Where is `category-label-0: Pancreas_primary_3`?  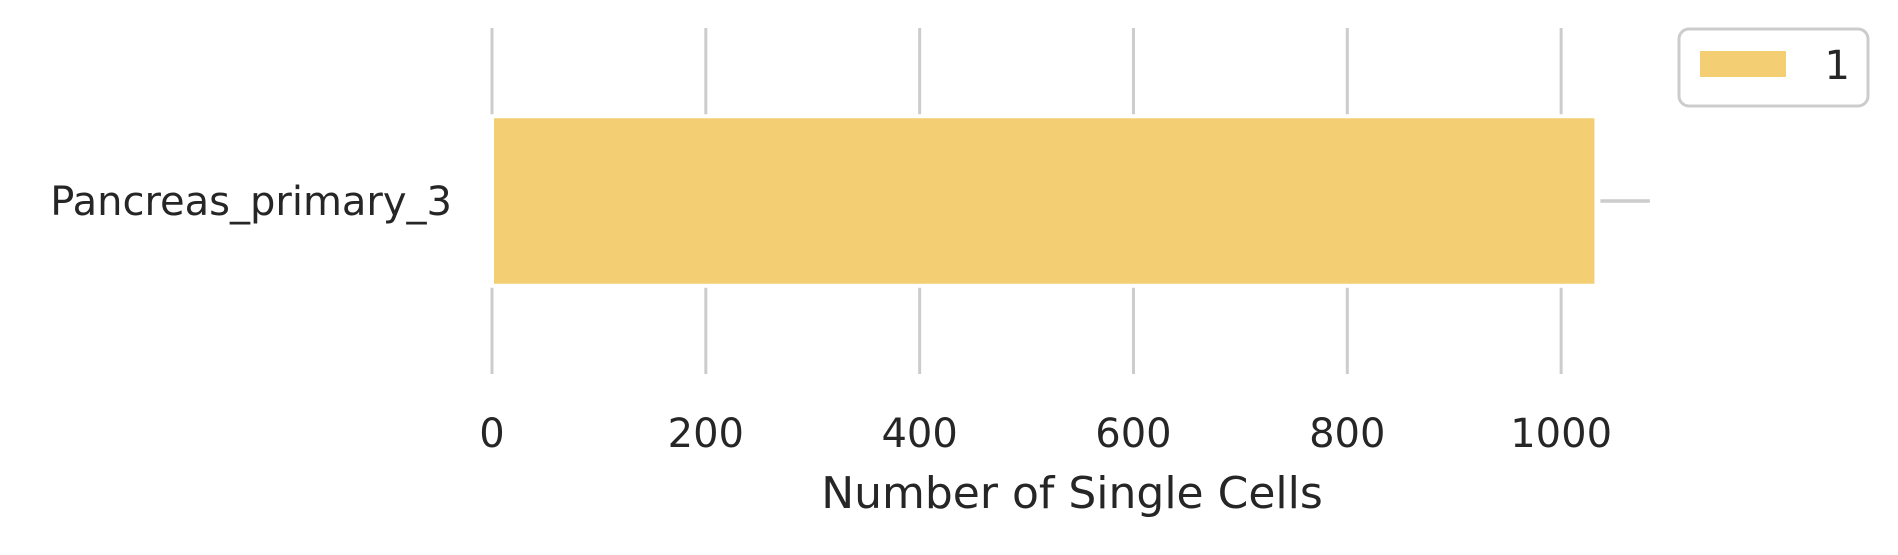
category-label-0: Pancreas_primary_3 is located at coordinates (251, 202).